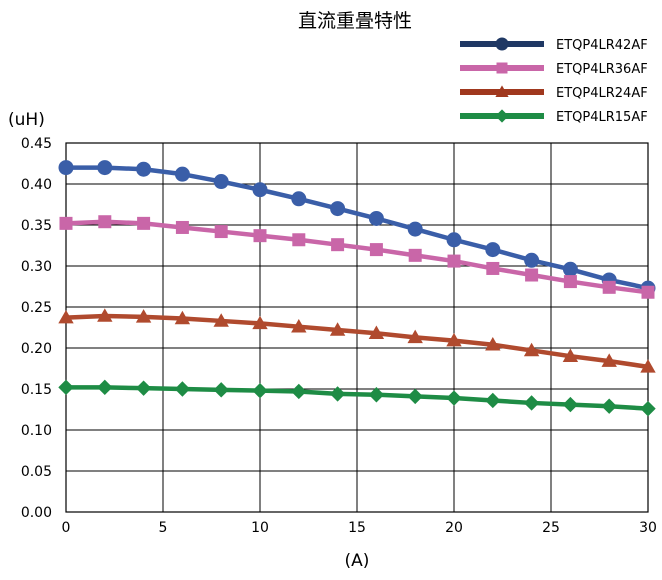  I want to click on y-tick-label: 0.25, so click(36, 308).